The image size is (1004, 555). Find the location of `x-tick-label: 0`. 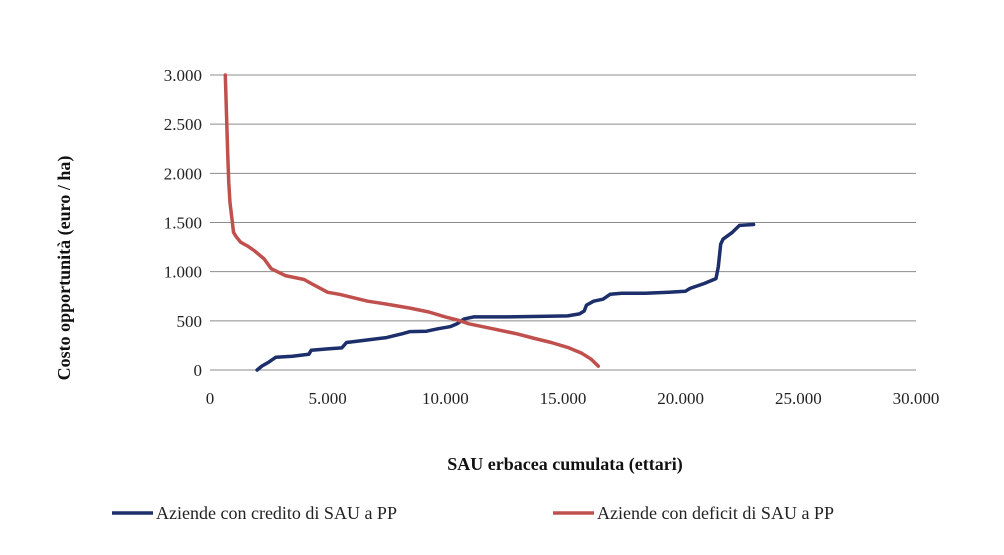

x-tick-label: 0 is located at coordinates (210, 398).